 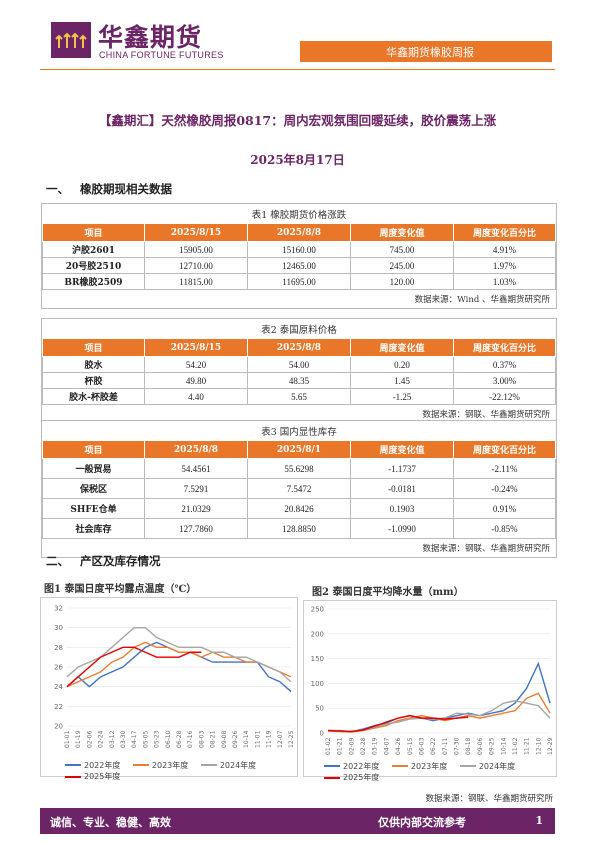 What do you see at coordinates (196, 249) in the screenshot?
I see `table-cell: 15905.00` at bounding box center [196, 249].